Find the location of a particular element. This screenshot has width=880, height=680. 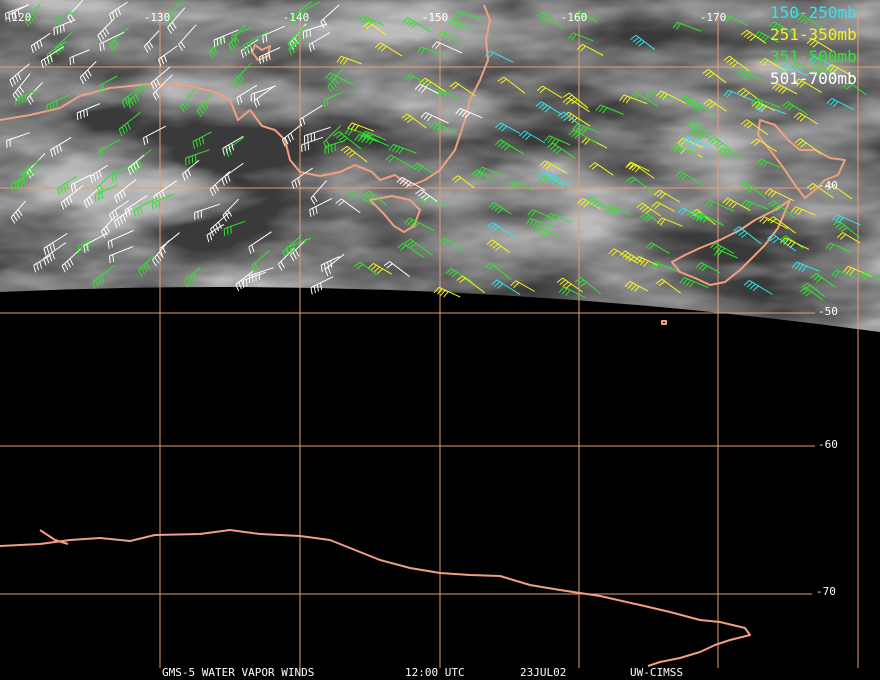

footer-title: GMS-5 WATER VAPOR WINDS is located at coordinates (238, 672).